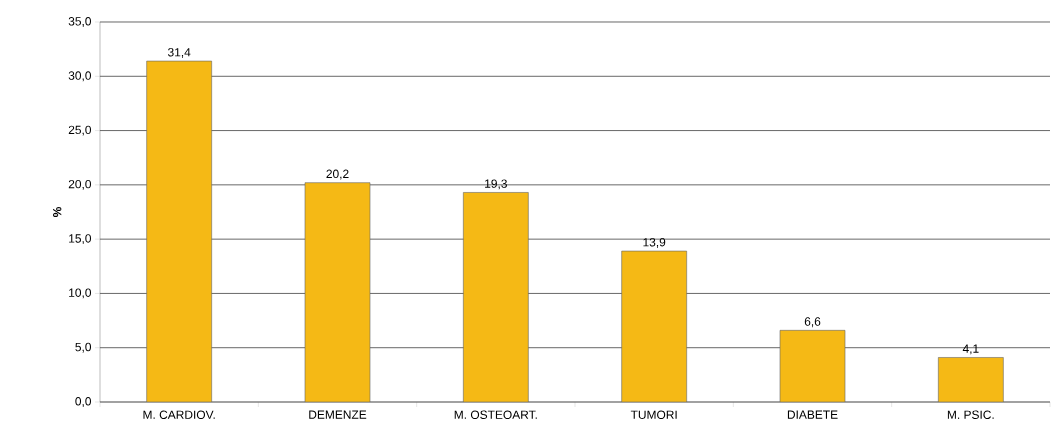  Describe the element at coordinates (80, 239) in the screenshot. I see `y-tick-label: 15,0` at that location.